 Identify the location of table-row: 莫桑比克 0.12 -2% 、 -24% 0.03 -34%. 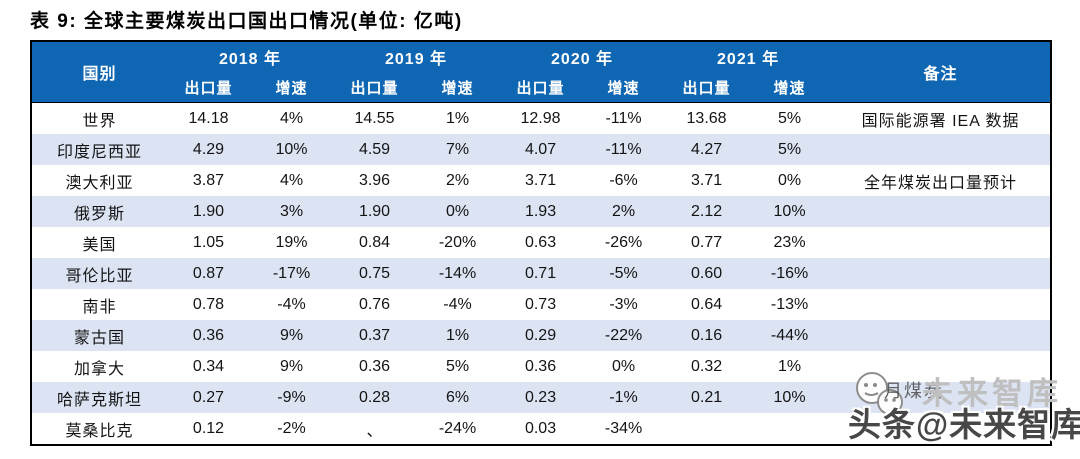
(541, 429).